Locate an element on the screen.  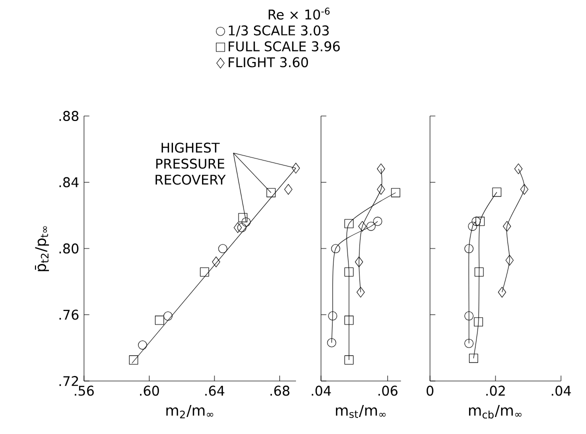
x-tick-label: .56 is located at coordinates (84, 391).